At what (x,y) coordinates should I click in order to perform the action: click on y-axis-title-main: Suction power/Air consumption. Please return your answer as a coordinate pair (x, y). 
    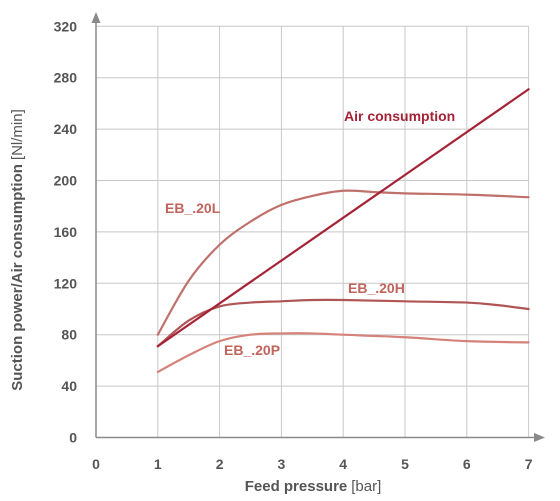
    Looking at the image, I should click on (17, 277).